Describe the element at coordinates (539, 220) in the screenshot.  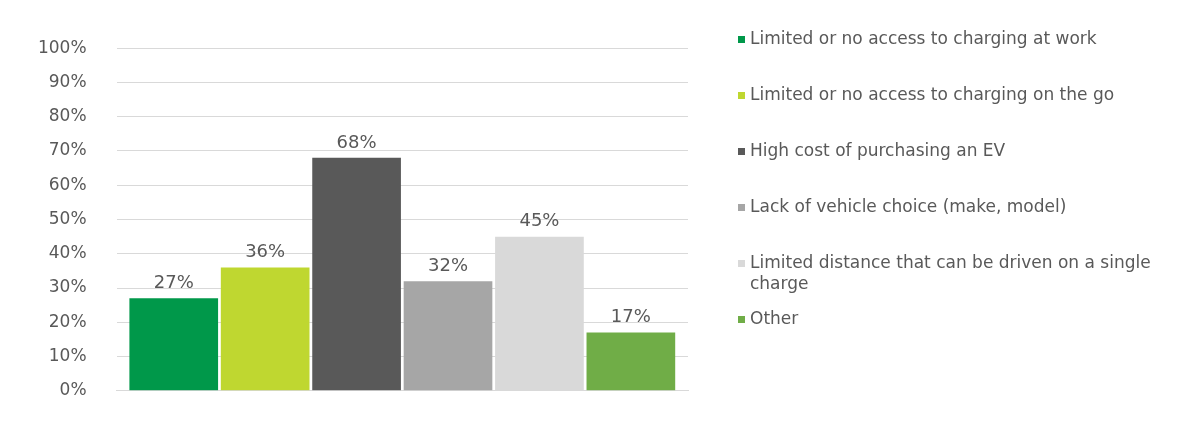
I see `data-label: 45%` at that location.